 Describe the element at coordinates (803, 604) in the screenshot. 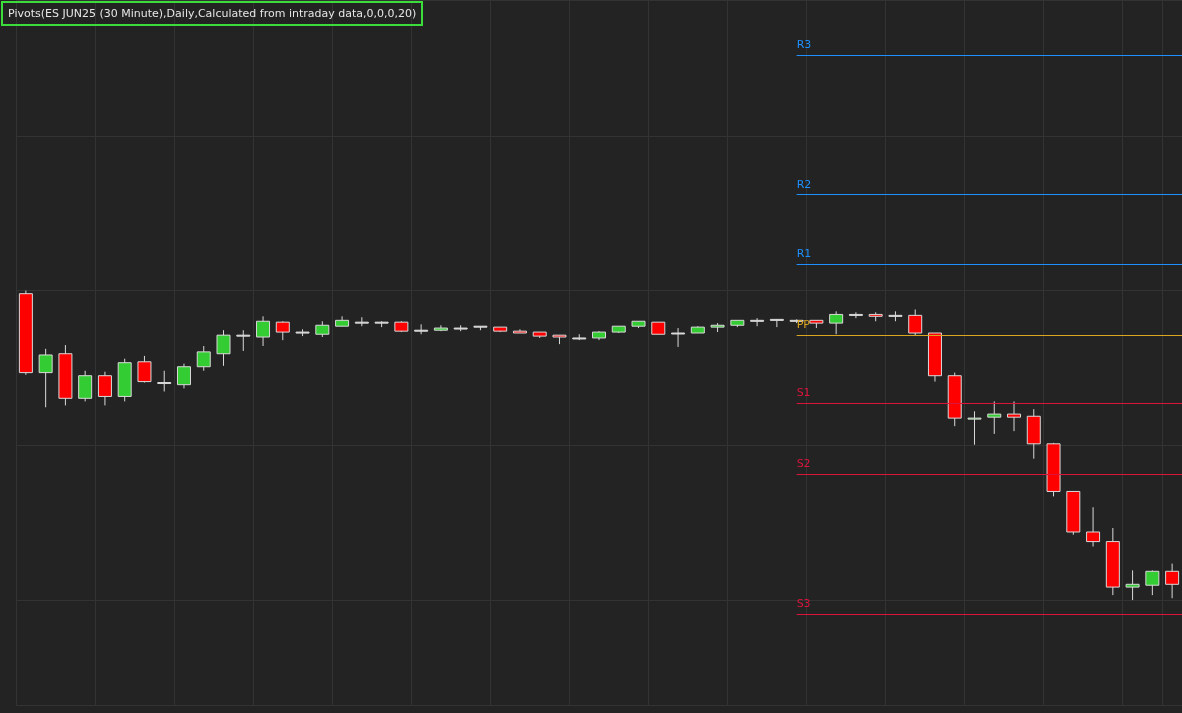

I see `ref-line-label: S3` at that location.